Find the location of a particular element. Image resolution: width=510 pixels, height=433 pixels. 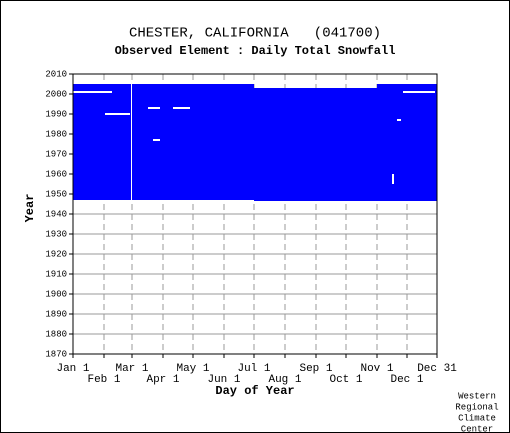

x-tick-label: Oct 1 is located at coordinates (345, 380).